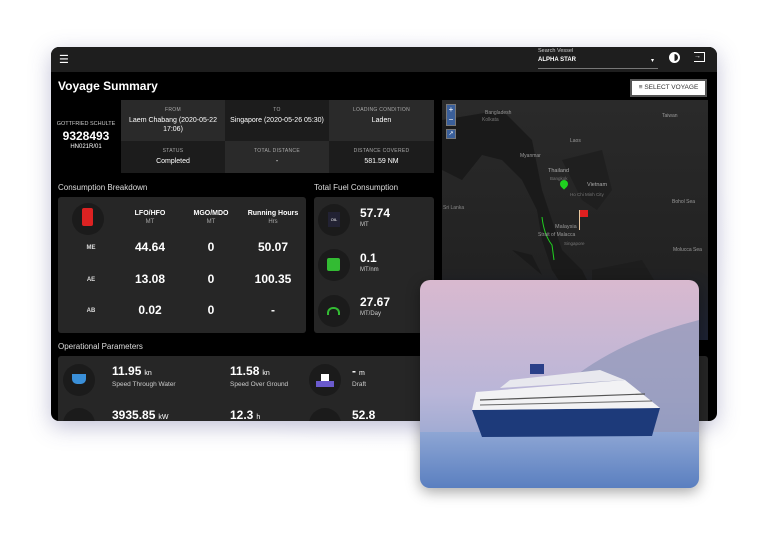 The height and width of the screenshot is (538, 768). Describe the element at coordinates (258, 417) in the screenshot. I see `operational-items-4-unit: h` at that location.